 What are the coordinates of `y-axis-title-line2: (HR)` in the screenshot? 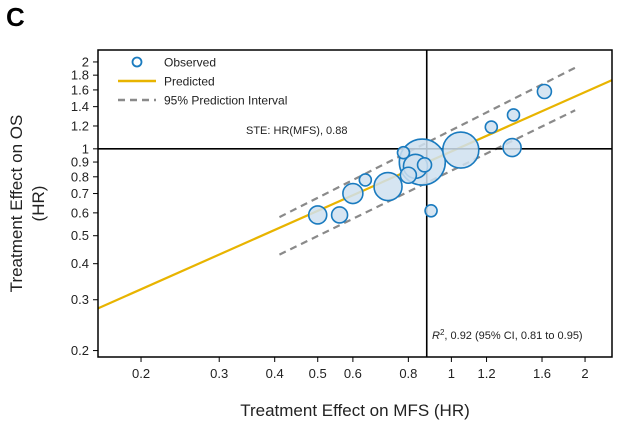 It's located at (38, 204).